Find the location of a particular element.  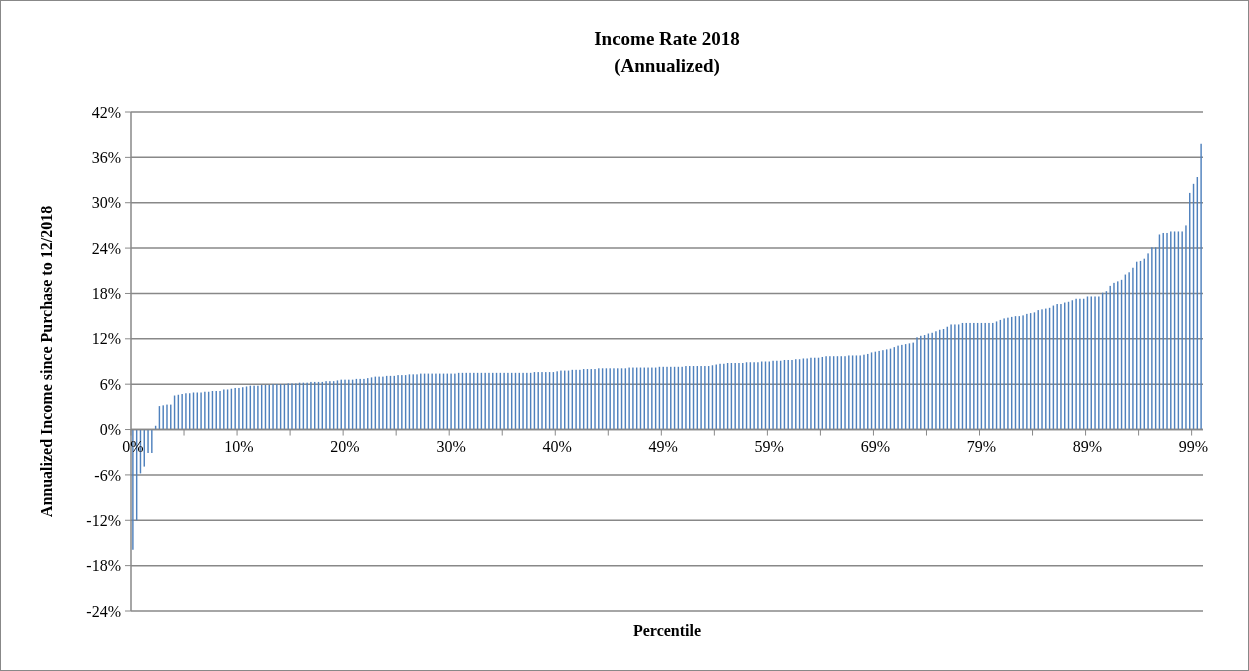

y-tick-label: 42% is located at coordinates (106, 112).